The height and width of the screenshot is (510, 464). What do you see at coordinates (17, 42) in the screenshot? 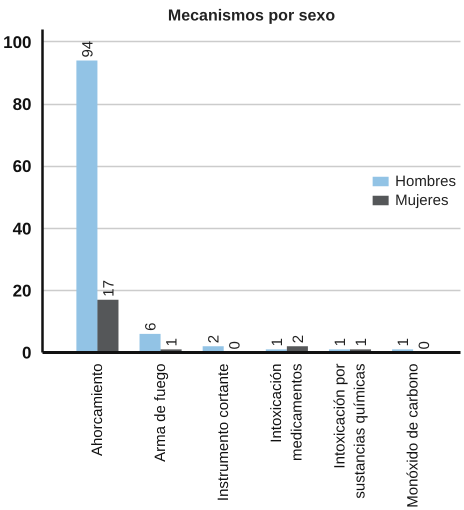
I see `y-tick-label: 100` at bounding box center [17, 42].